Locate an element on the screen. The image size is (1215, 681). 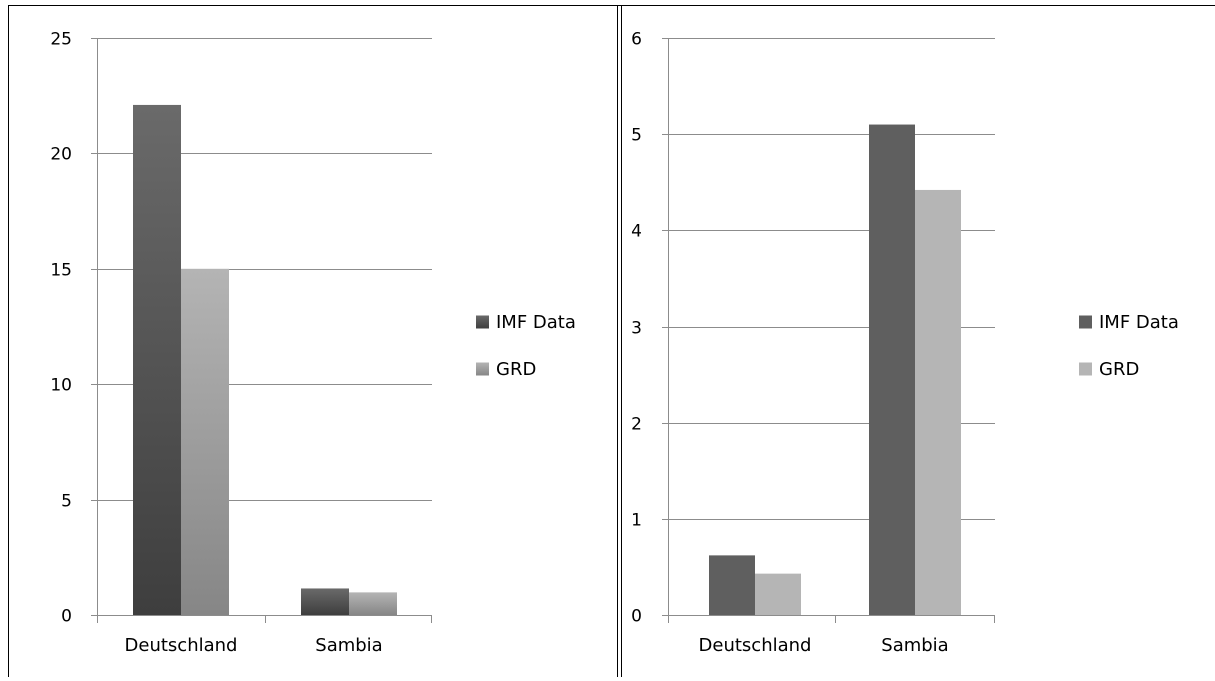
y-tick-label: 15 is located at coordinates (61, 271).